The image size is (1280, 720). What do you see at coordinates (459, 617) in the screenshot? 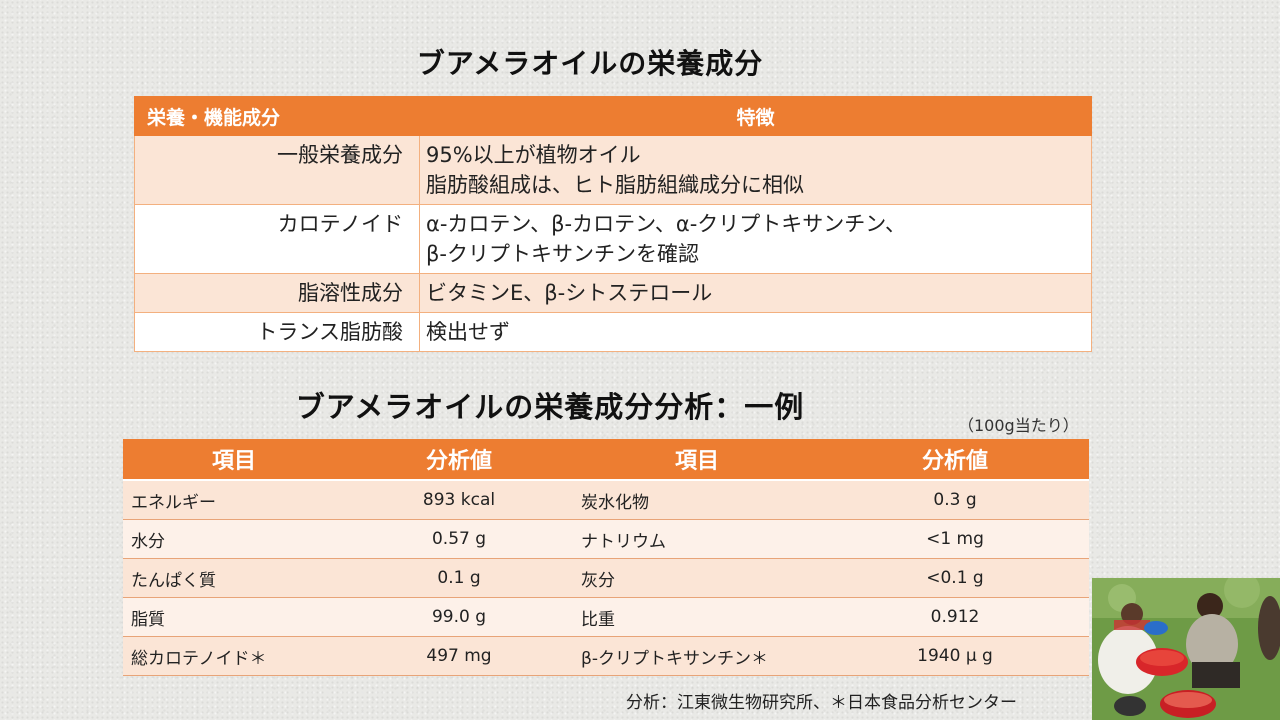
I see `value-cell: 99.0 g` at bounding box center [459, 617].